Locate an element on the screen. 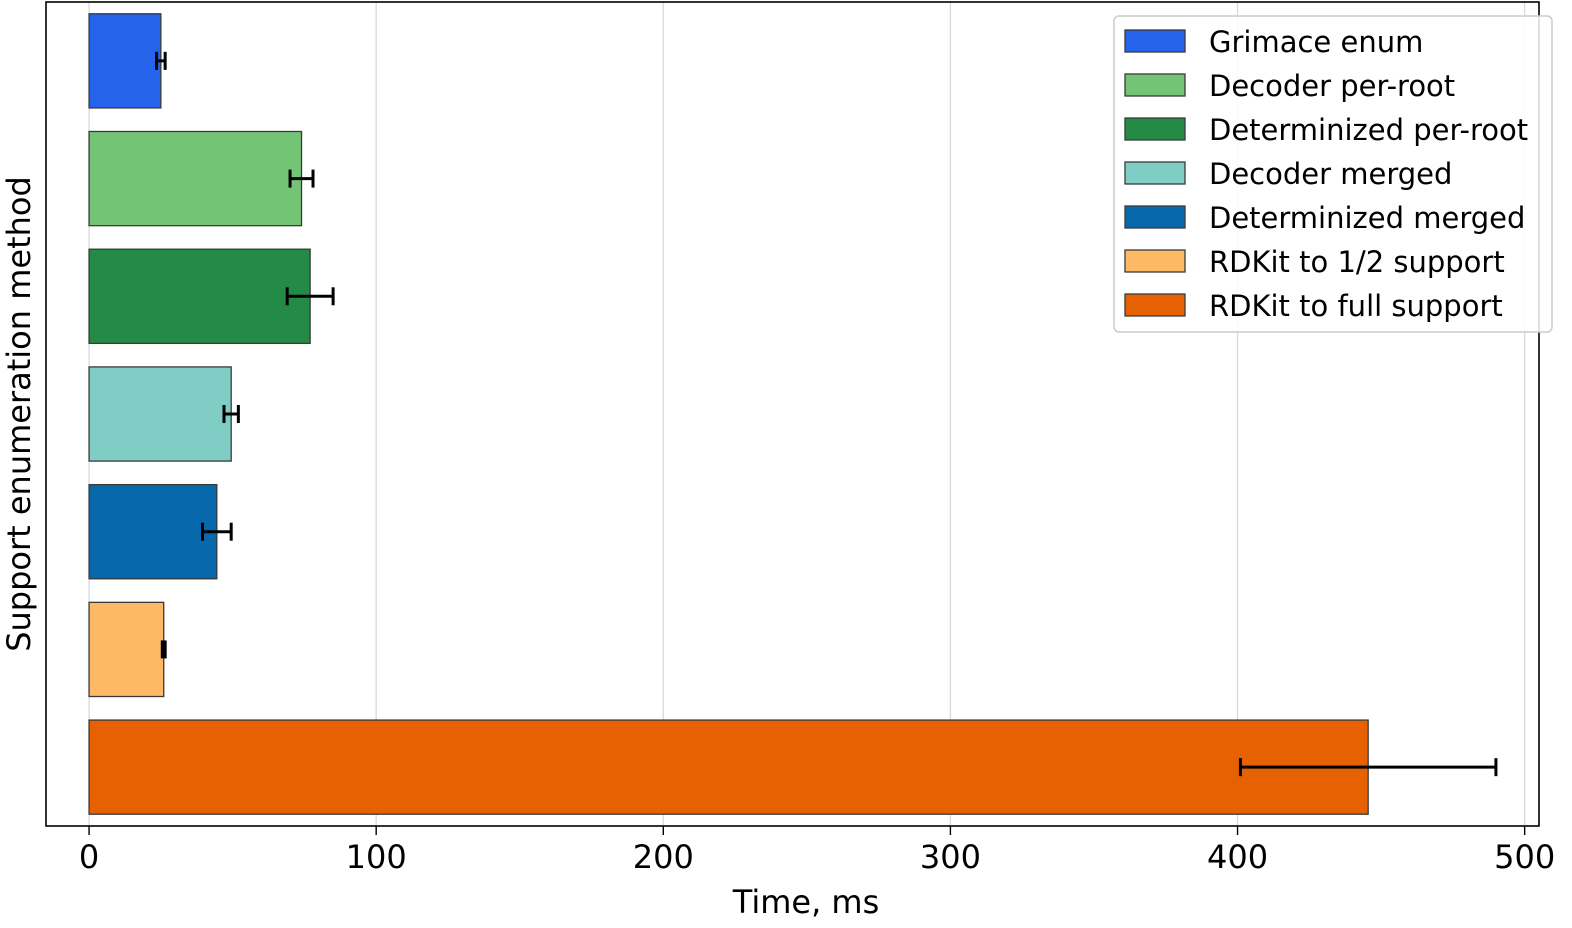 The height and width of the screenshot is (928, 1572). x-axis-ticks: 0 100 200 300 400 500 is located at coordinates (817, 851).